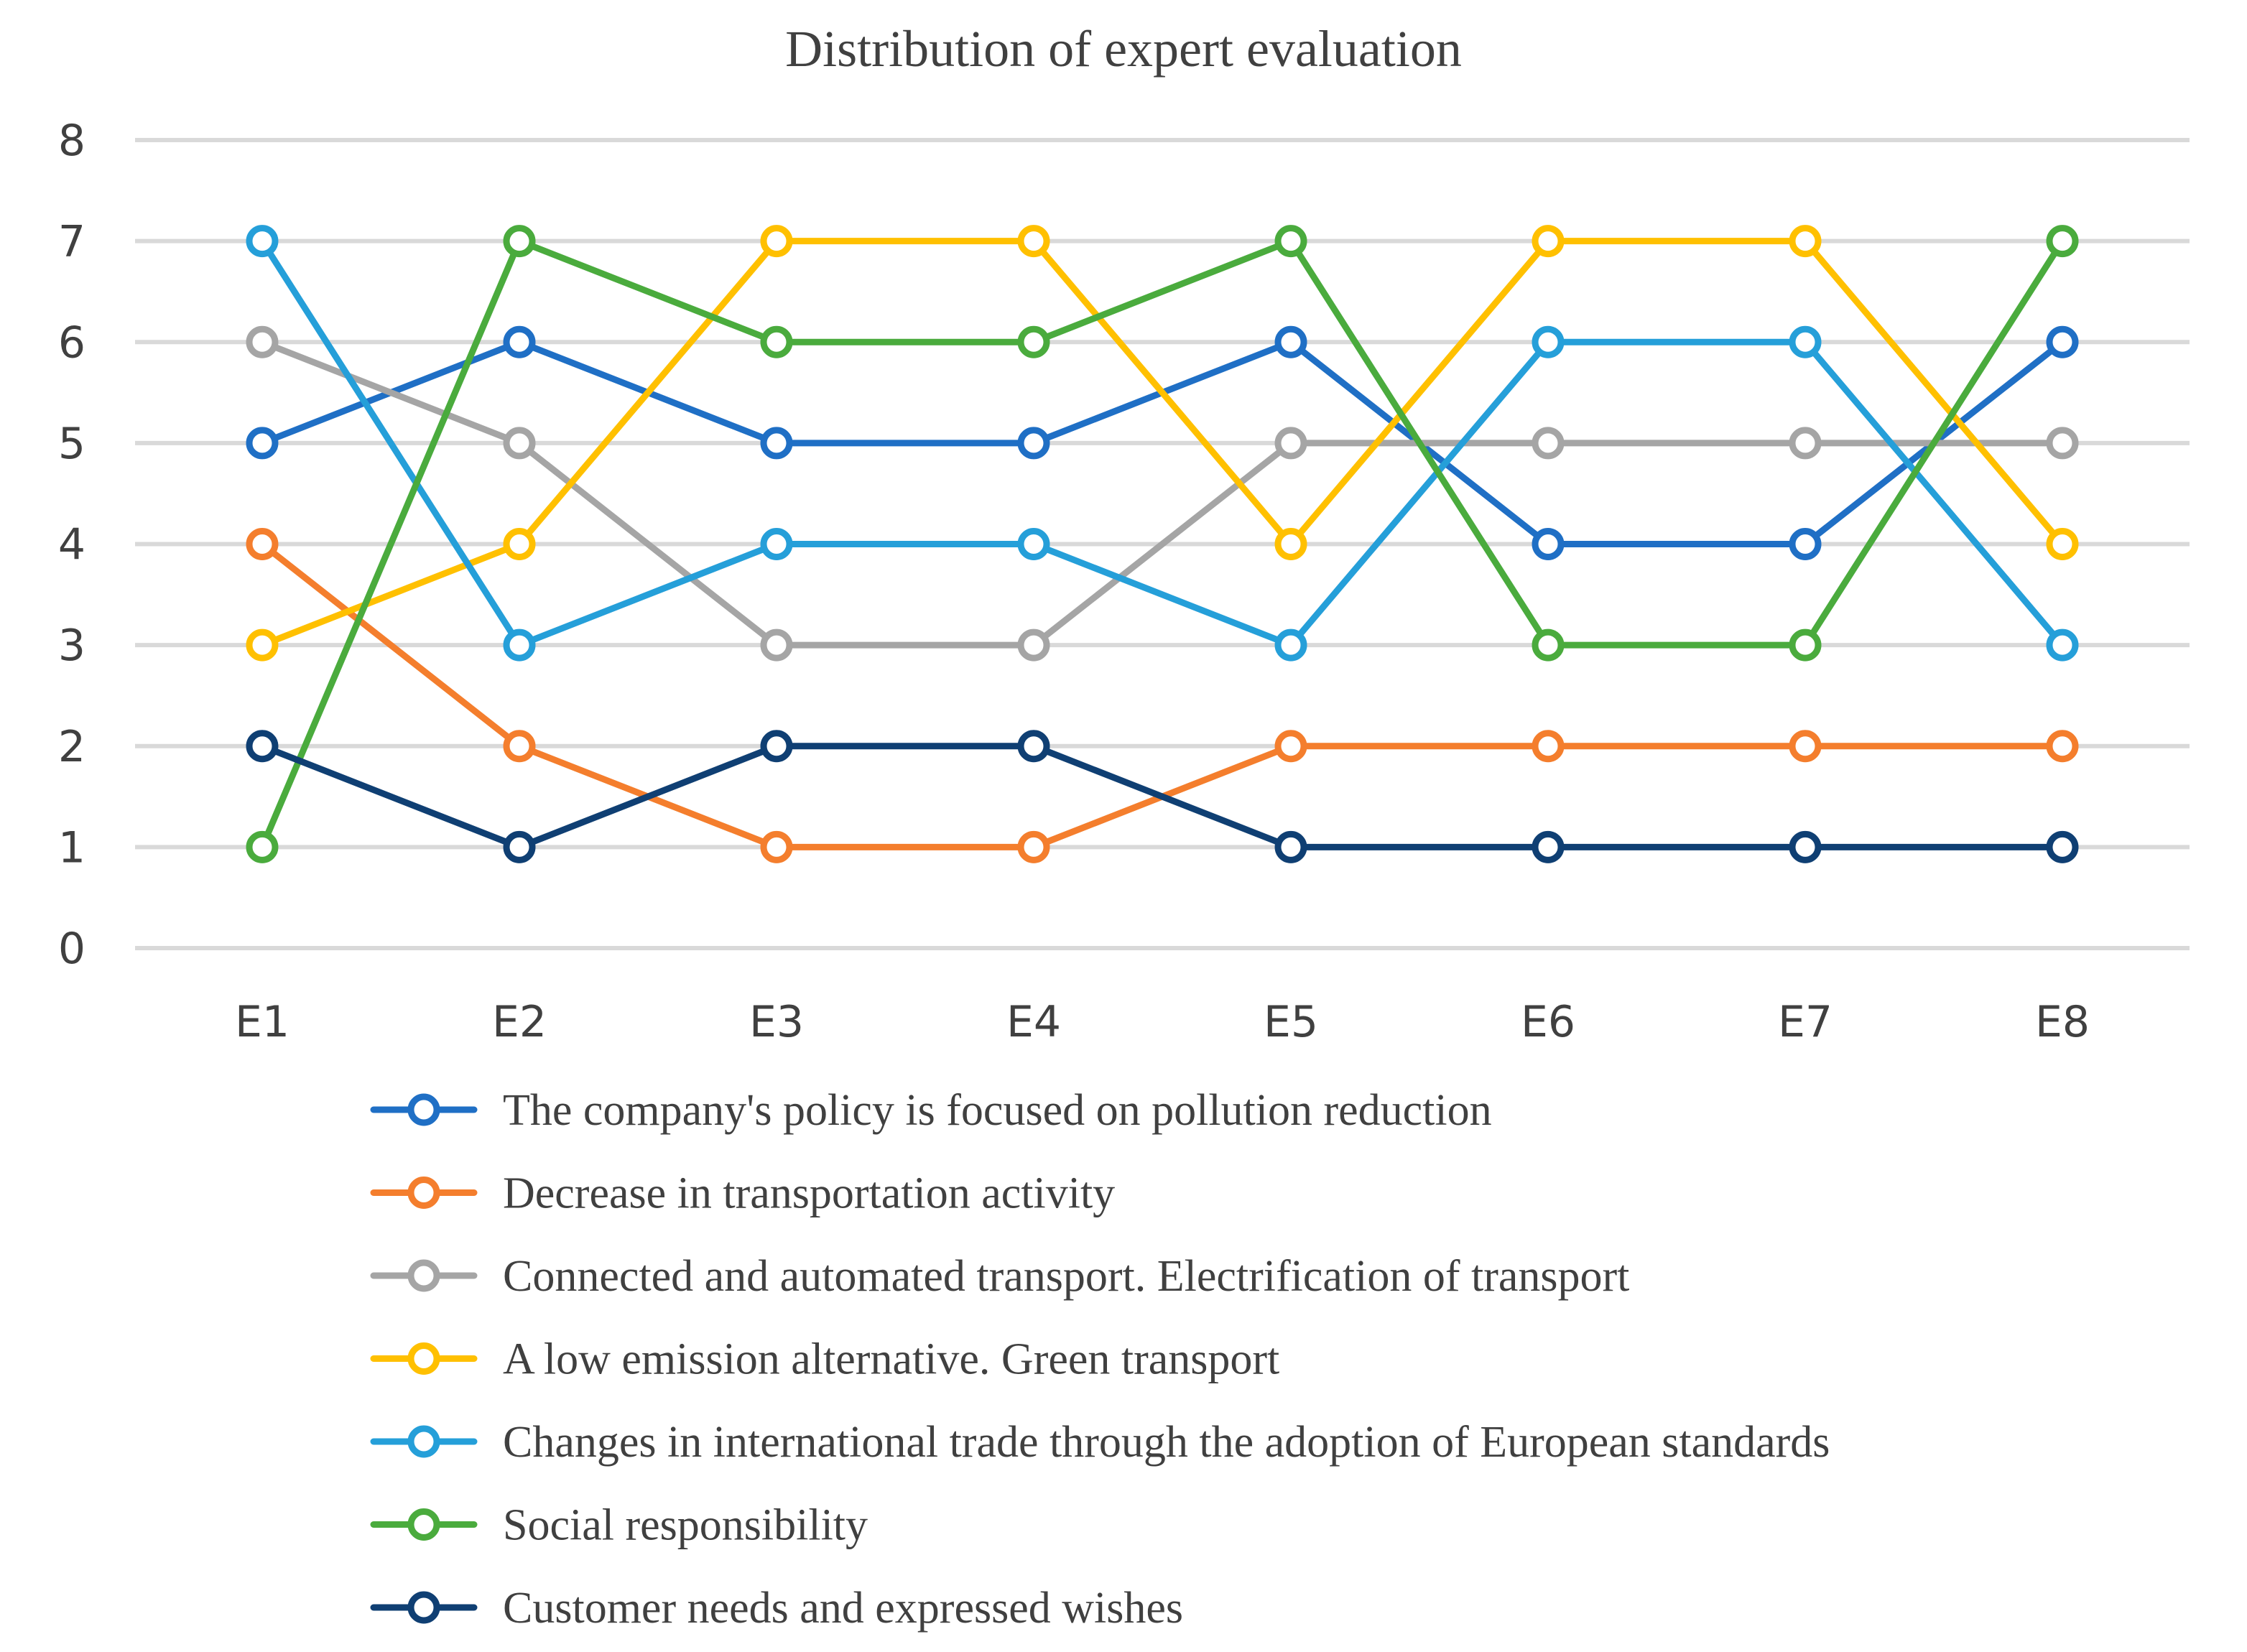 The height and width of the screenshot is (1652, 2247). Describe the element at coordinates (1033, 1022) in the screenshot. I see `x-tick-label: E4` at that location.